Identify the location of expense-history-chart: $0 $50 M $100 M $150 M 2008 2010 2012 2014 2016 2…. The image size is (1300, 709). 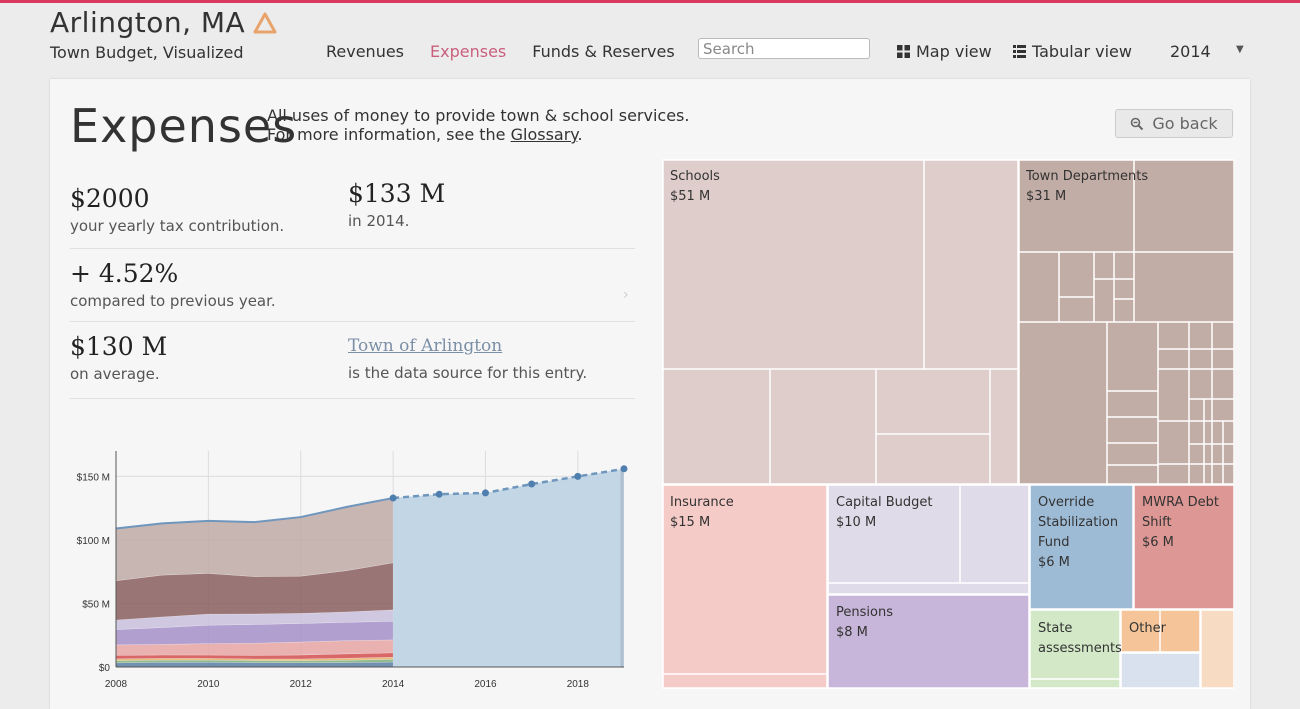
(352, 570).